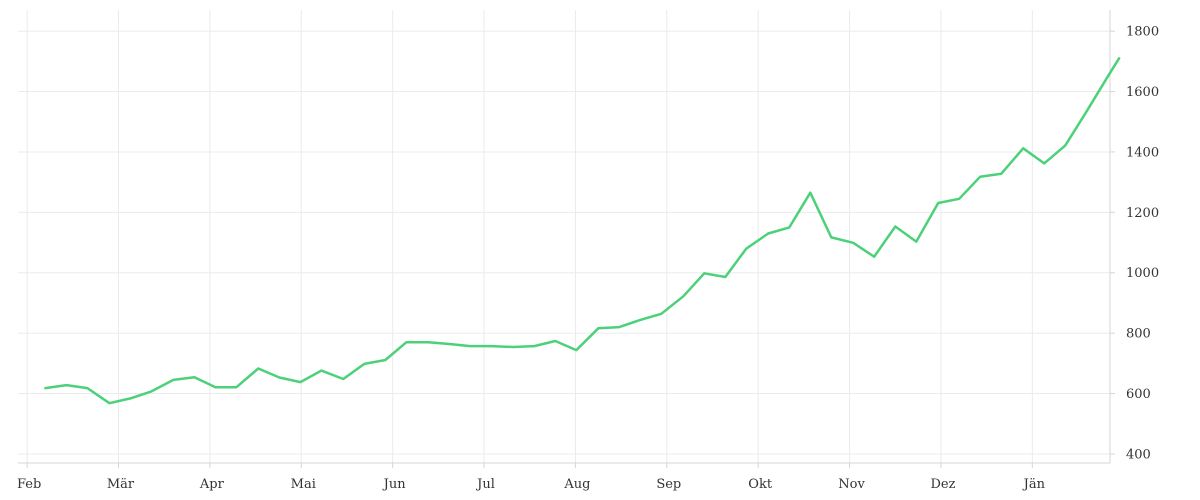  I want to click on x-tick-label: Okt, so click(760, 484).